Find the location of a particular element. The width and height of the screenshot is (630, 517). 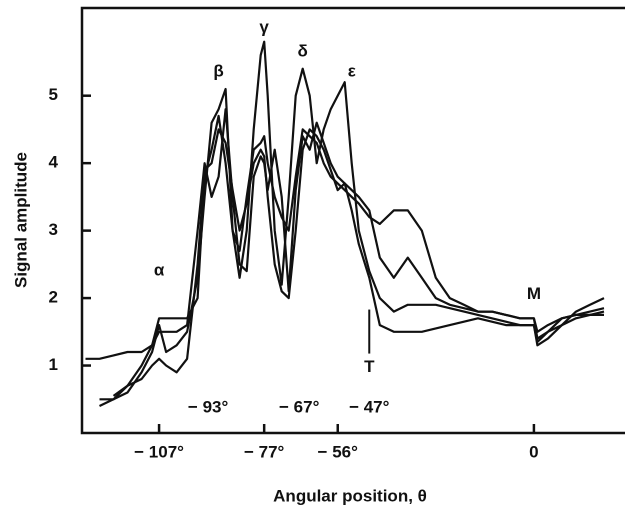

annotation: γ is located at coordinates (264, 27).